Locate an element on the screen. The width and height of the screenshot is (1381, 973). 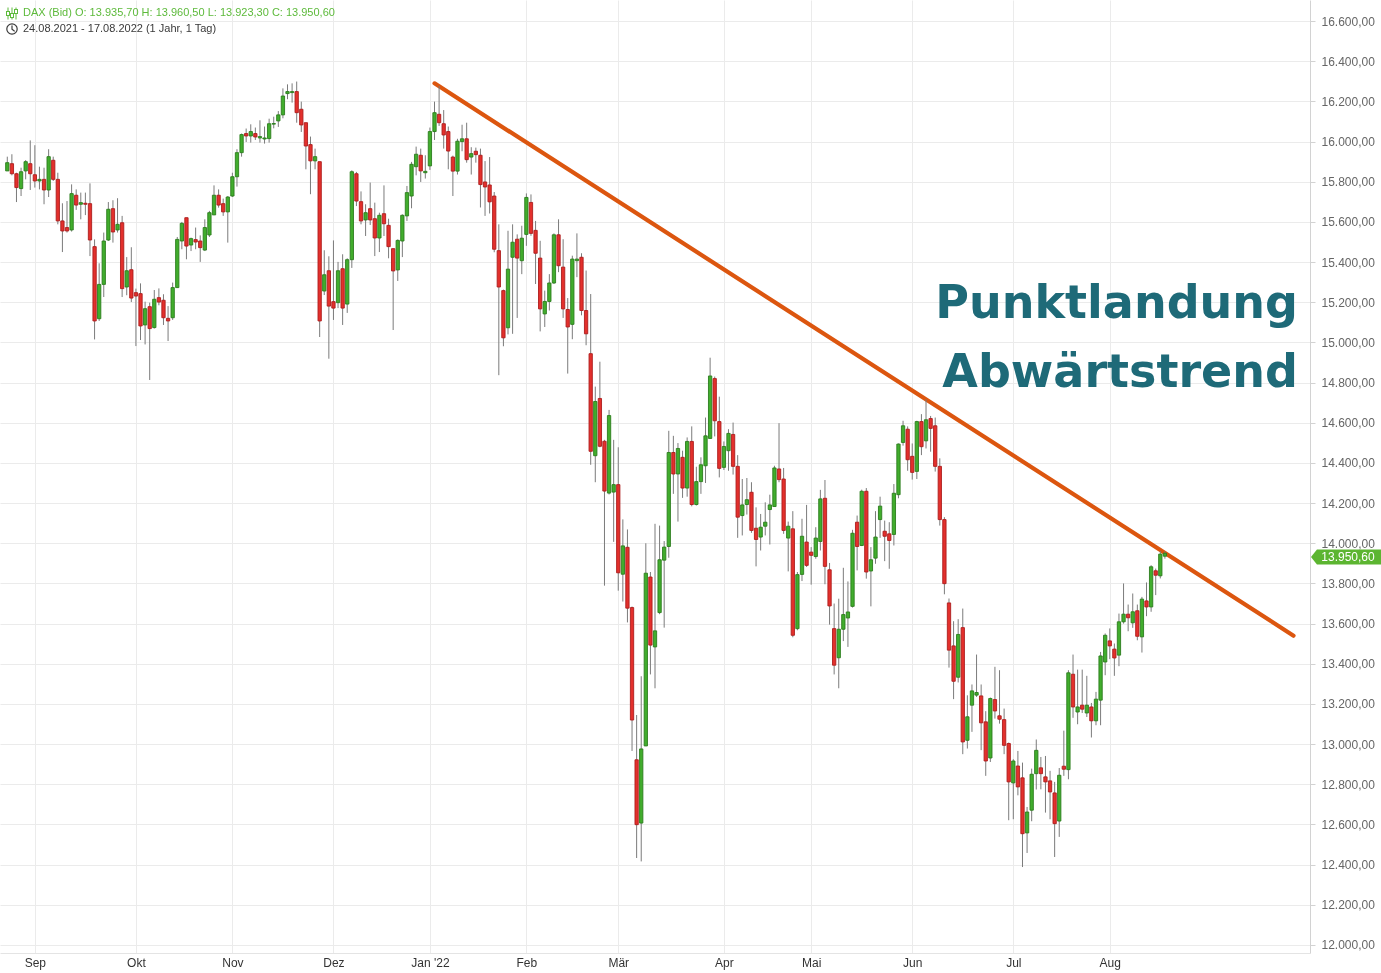
y-tick-label: 15.600,00 is located at coordinates (1348, 222).